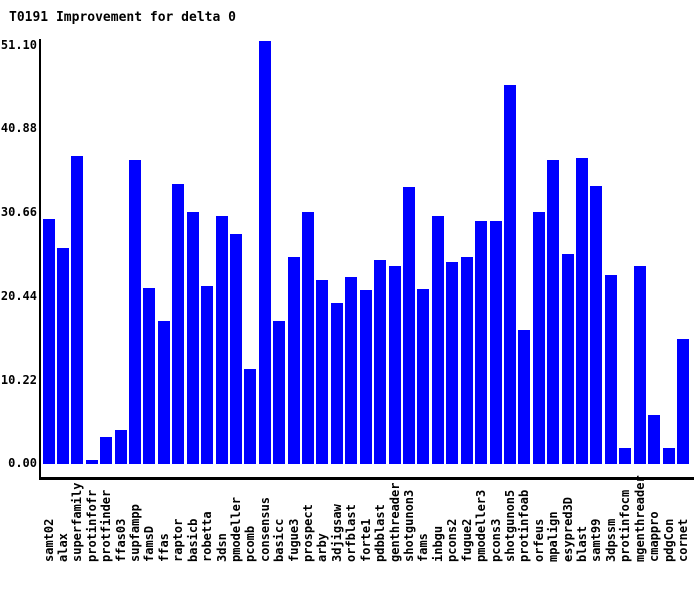 The image size is (700, 590). What do you see at coordinates (18, 295) in the screenshot?
I see `y-tick-label: 20.44` at bounding box center [18, 295].